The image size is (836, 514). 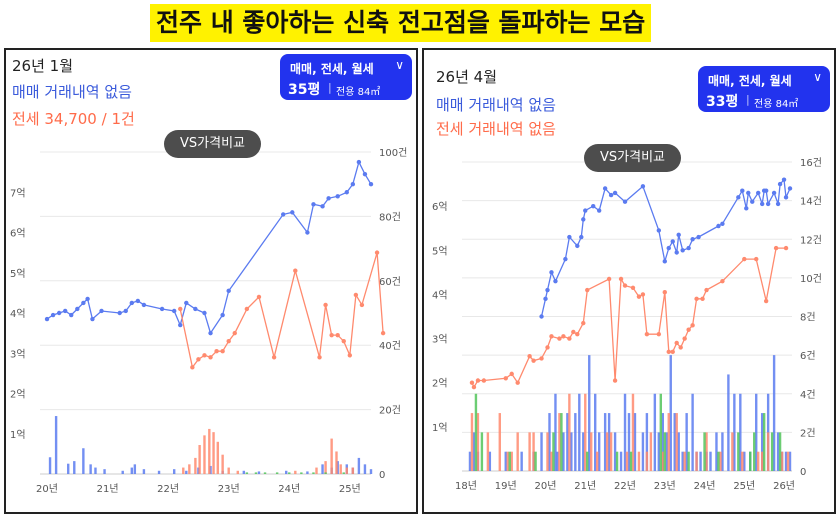 What do you see at coordinates (73, 119) in the screenshot?
I see `jeonse-summary: 전세 34,700 / 1건` at bounding box center [73, 119].